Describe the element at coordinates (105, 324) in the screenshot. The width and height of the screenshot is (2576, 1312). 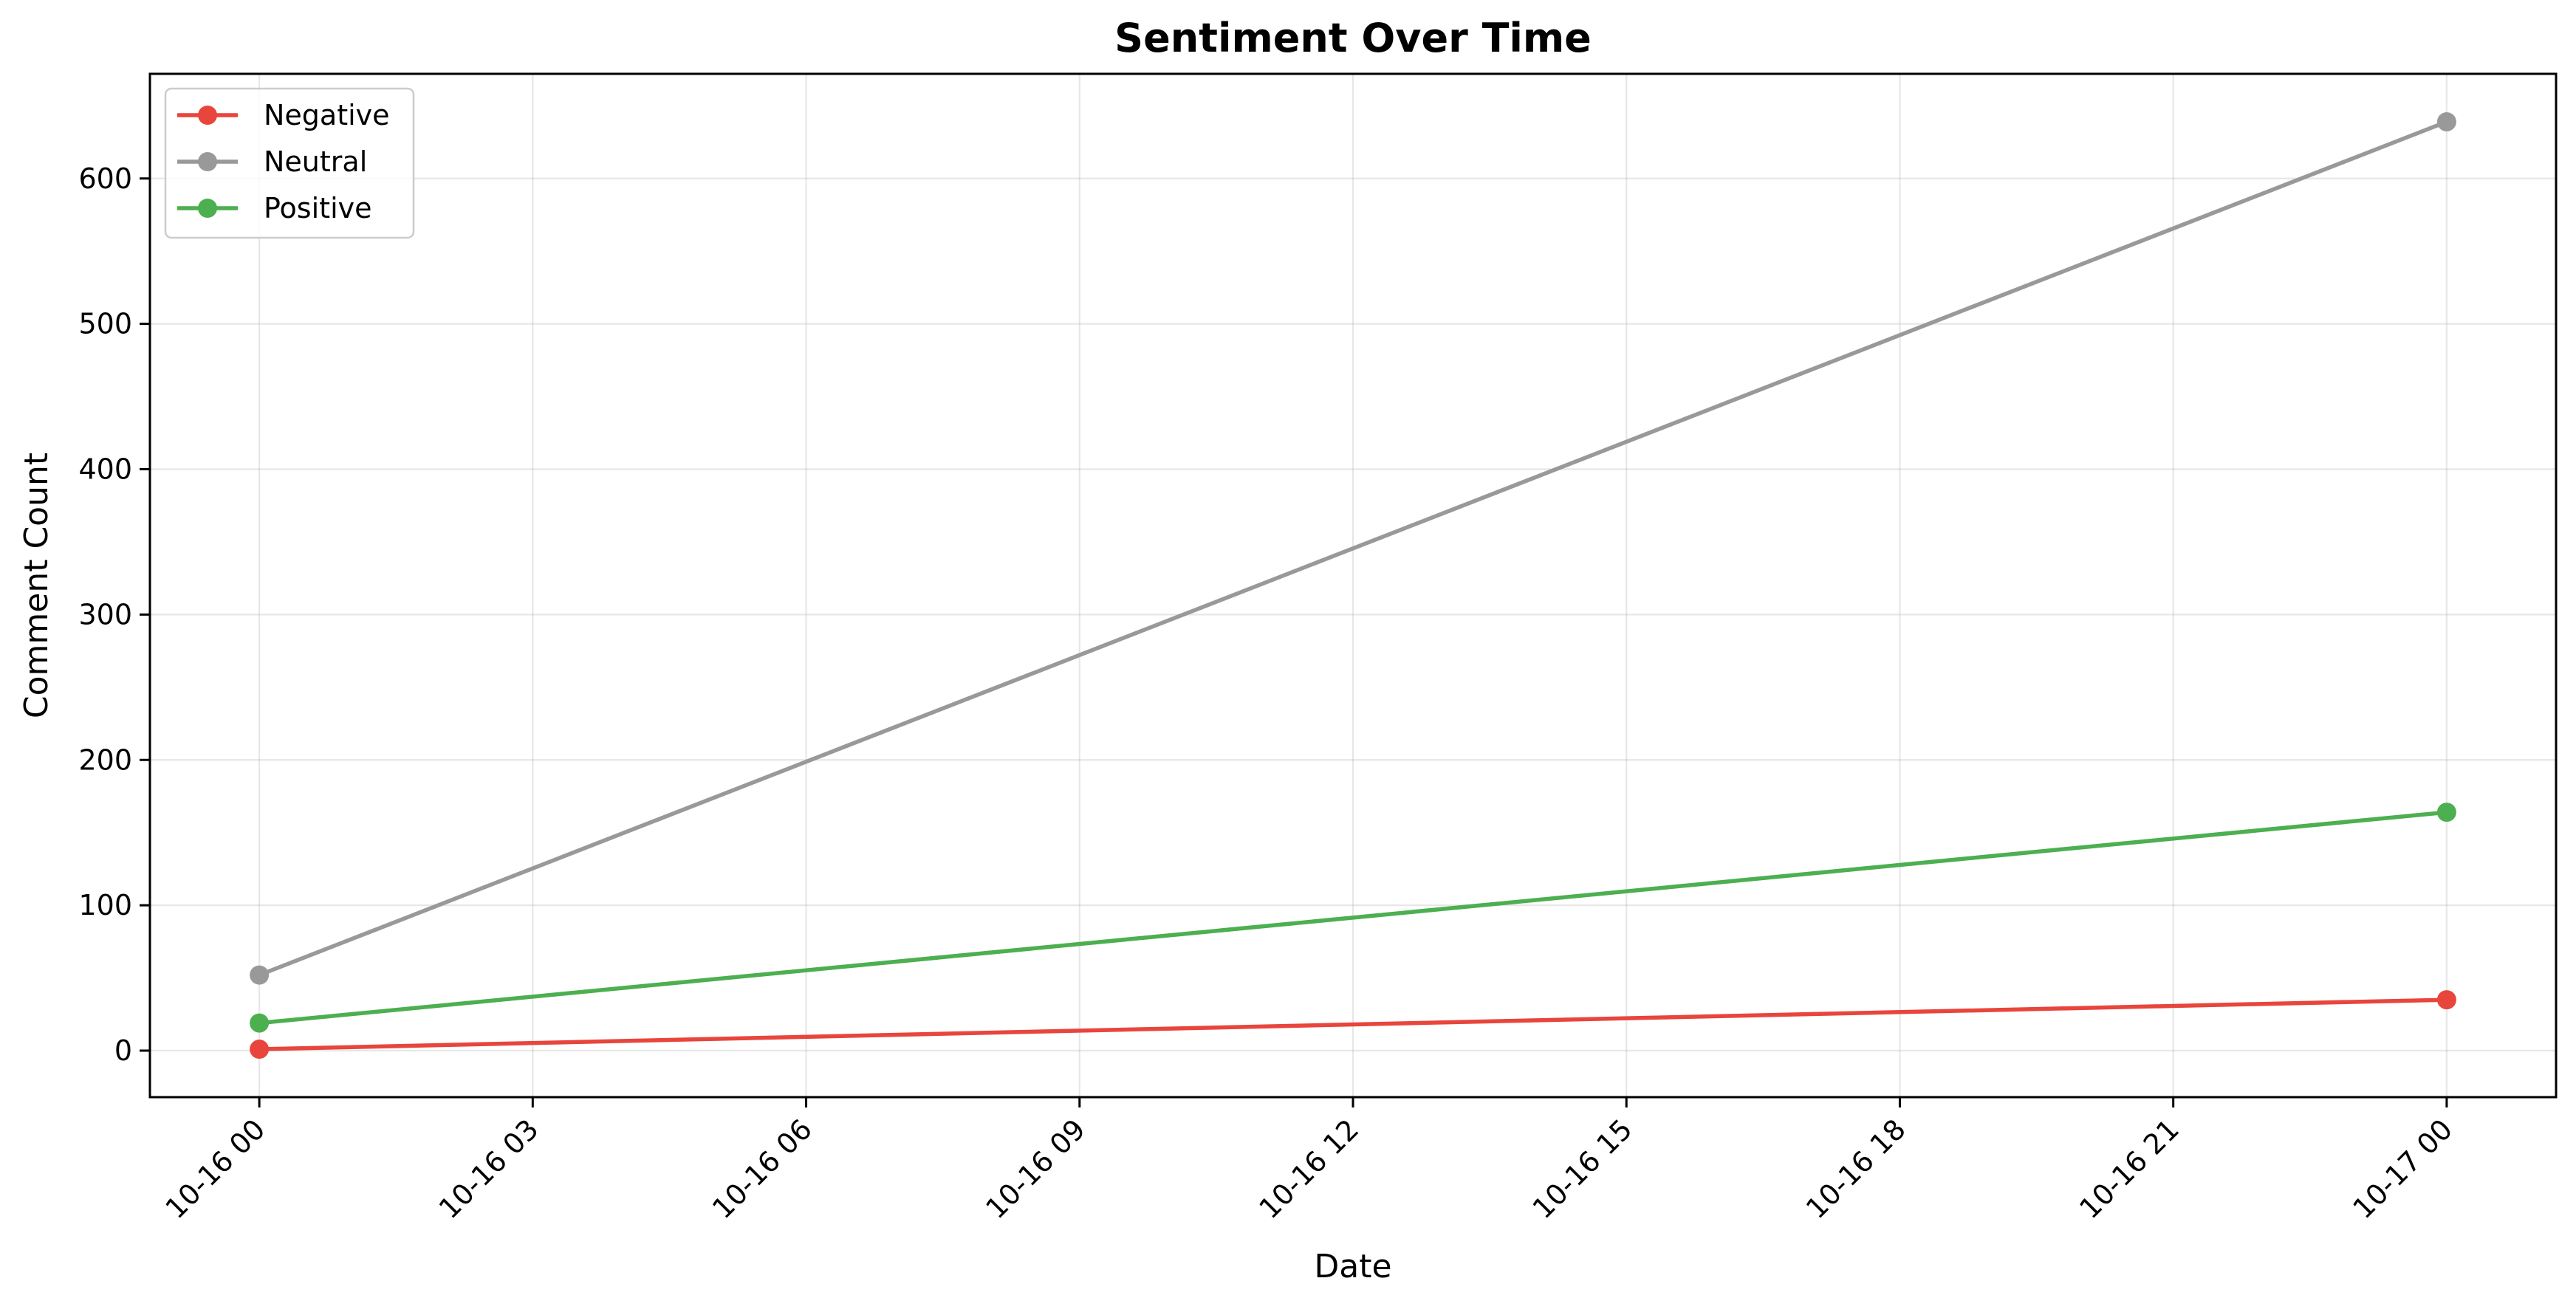
I see `y-tick-label: 500` at that location.